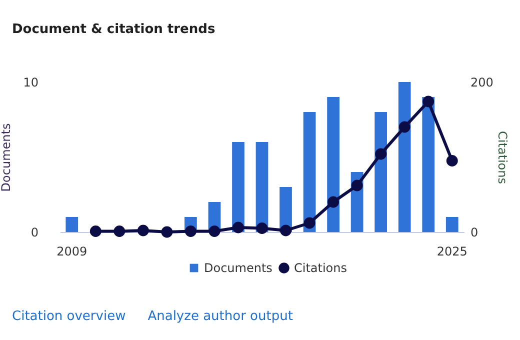 This screenshot has height=340, width=520. What do you see at coordinates (452, 251) in the screenshot?
I see `x-tick-label: 2025` at bounding box center [452, 251].